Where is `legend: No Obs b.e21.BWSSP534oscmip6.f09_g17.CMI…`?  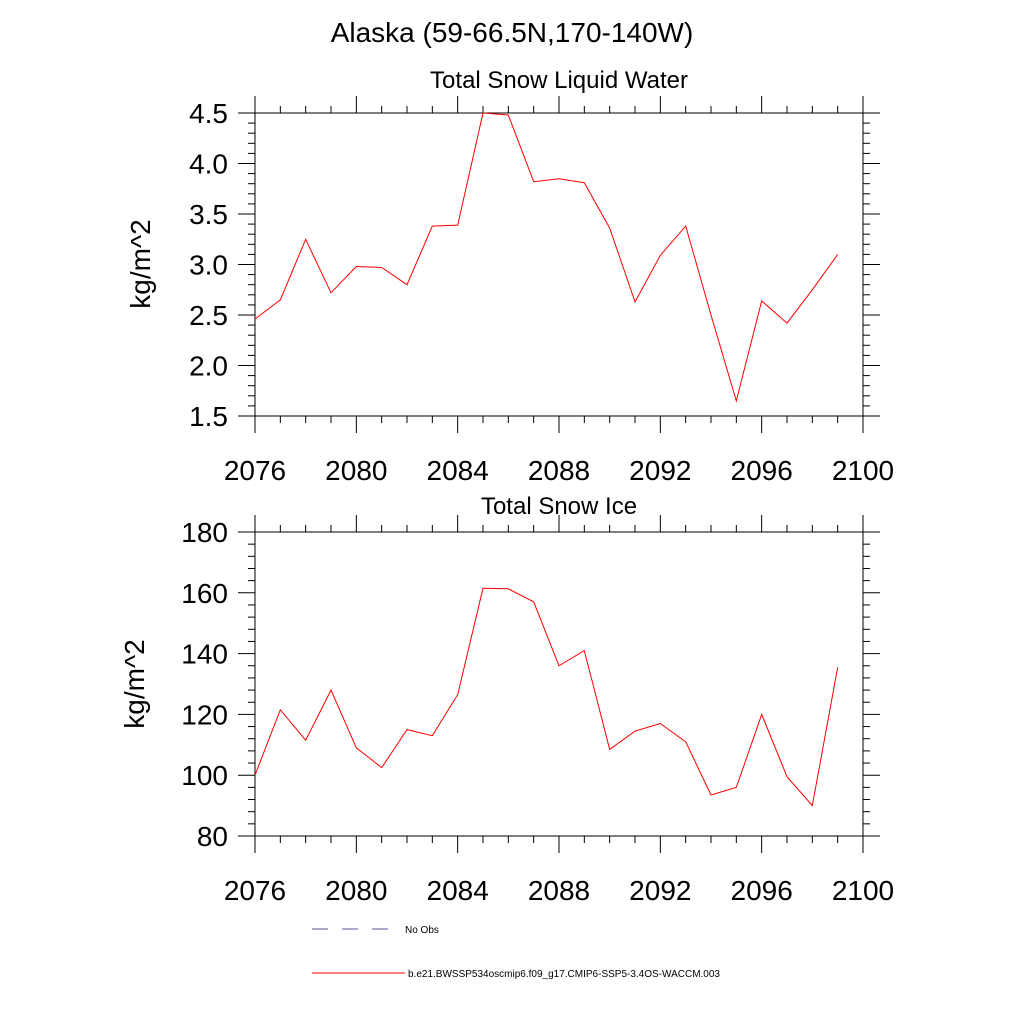
legend: No Obs b.e21.BWSSP534oscmip6.f09_g17.CMI… is located at coordinates (516, 952).